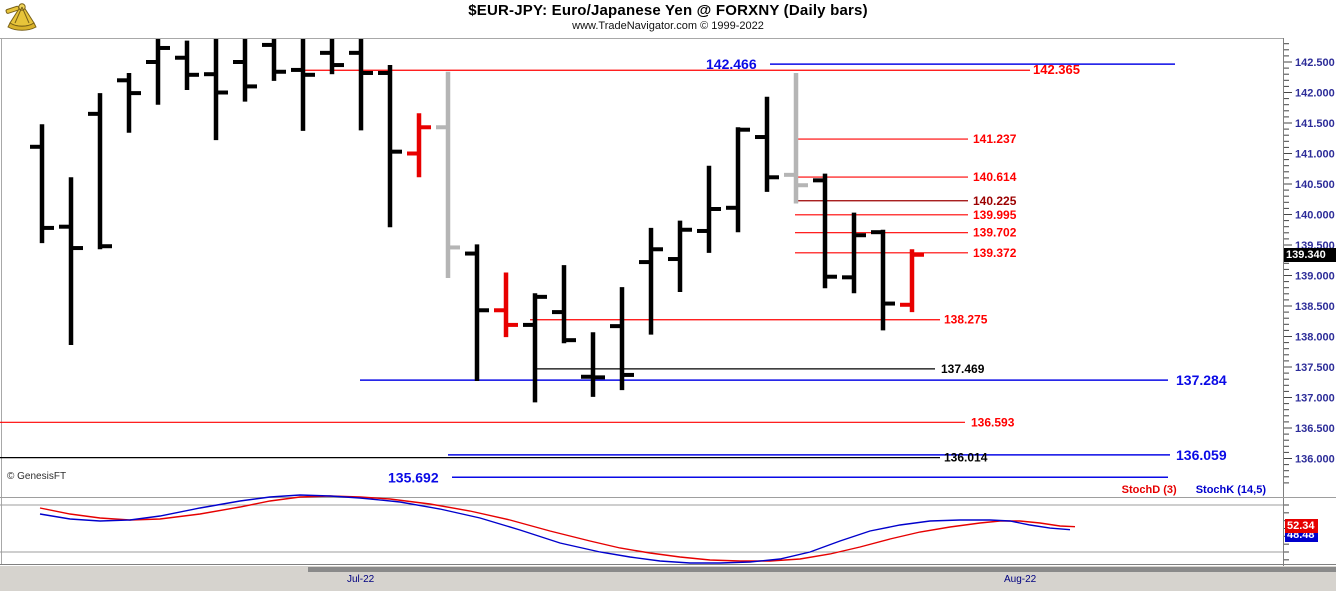  Describe the element at coordinates (995, 139) in the screenshot. I see `level-label: 141.237` at that location.